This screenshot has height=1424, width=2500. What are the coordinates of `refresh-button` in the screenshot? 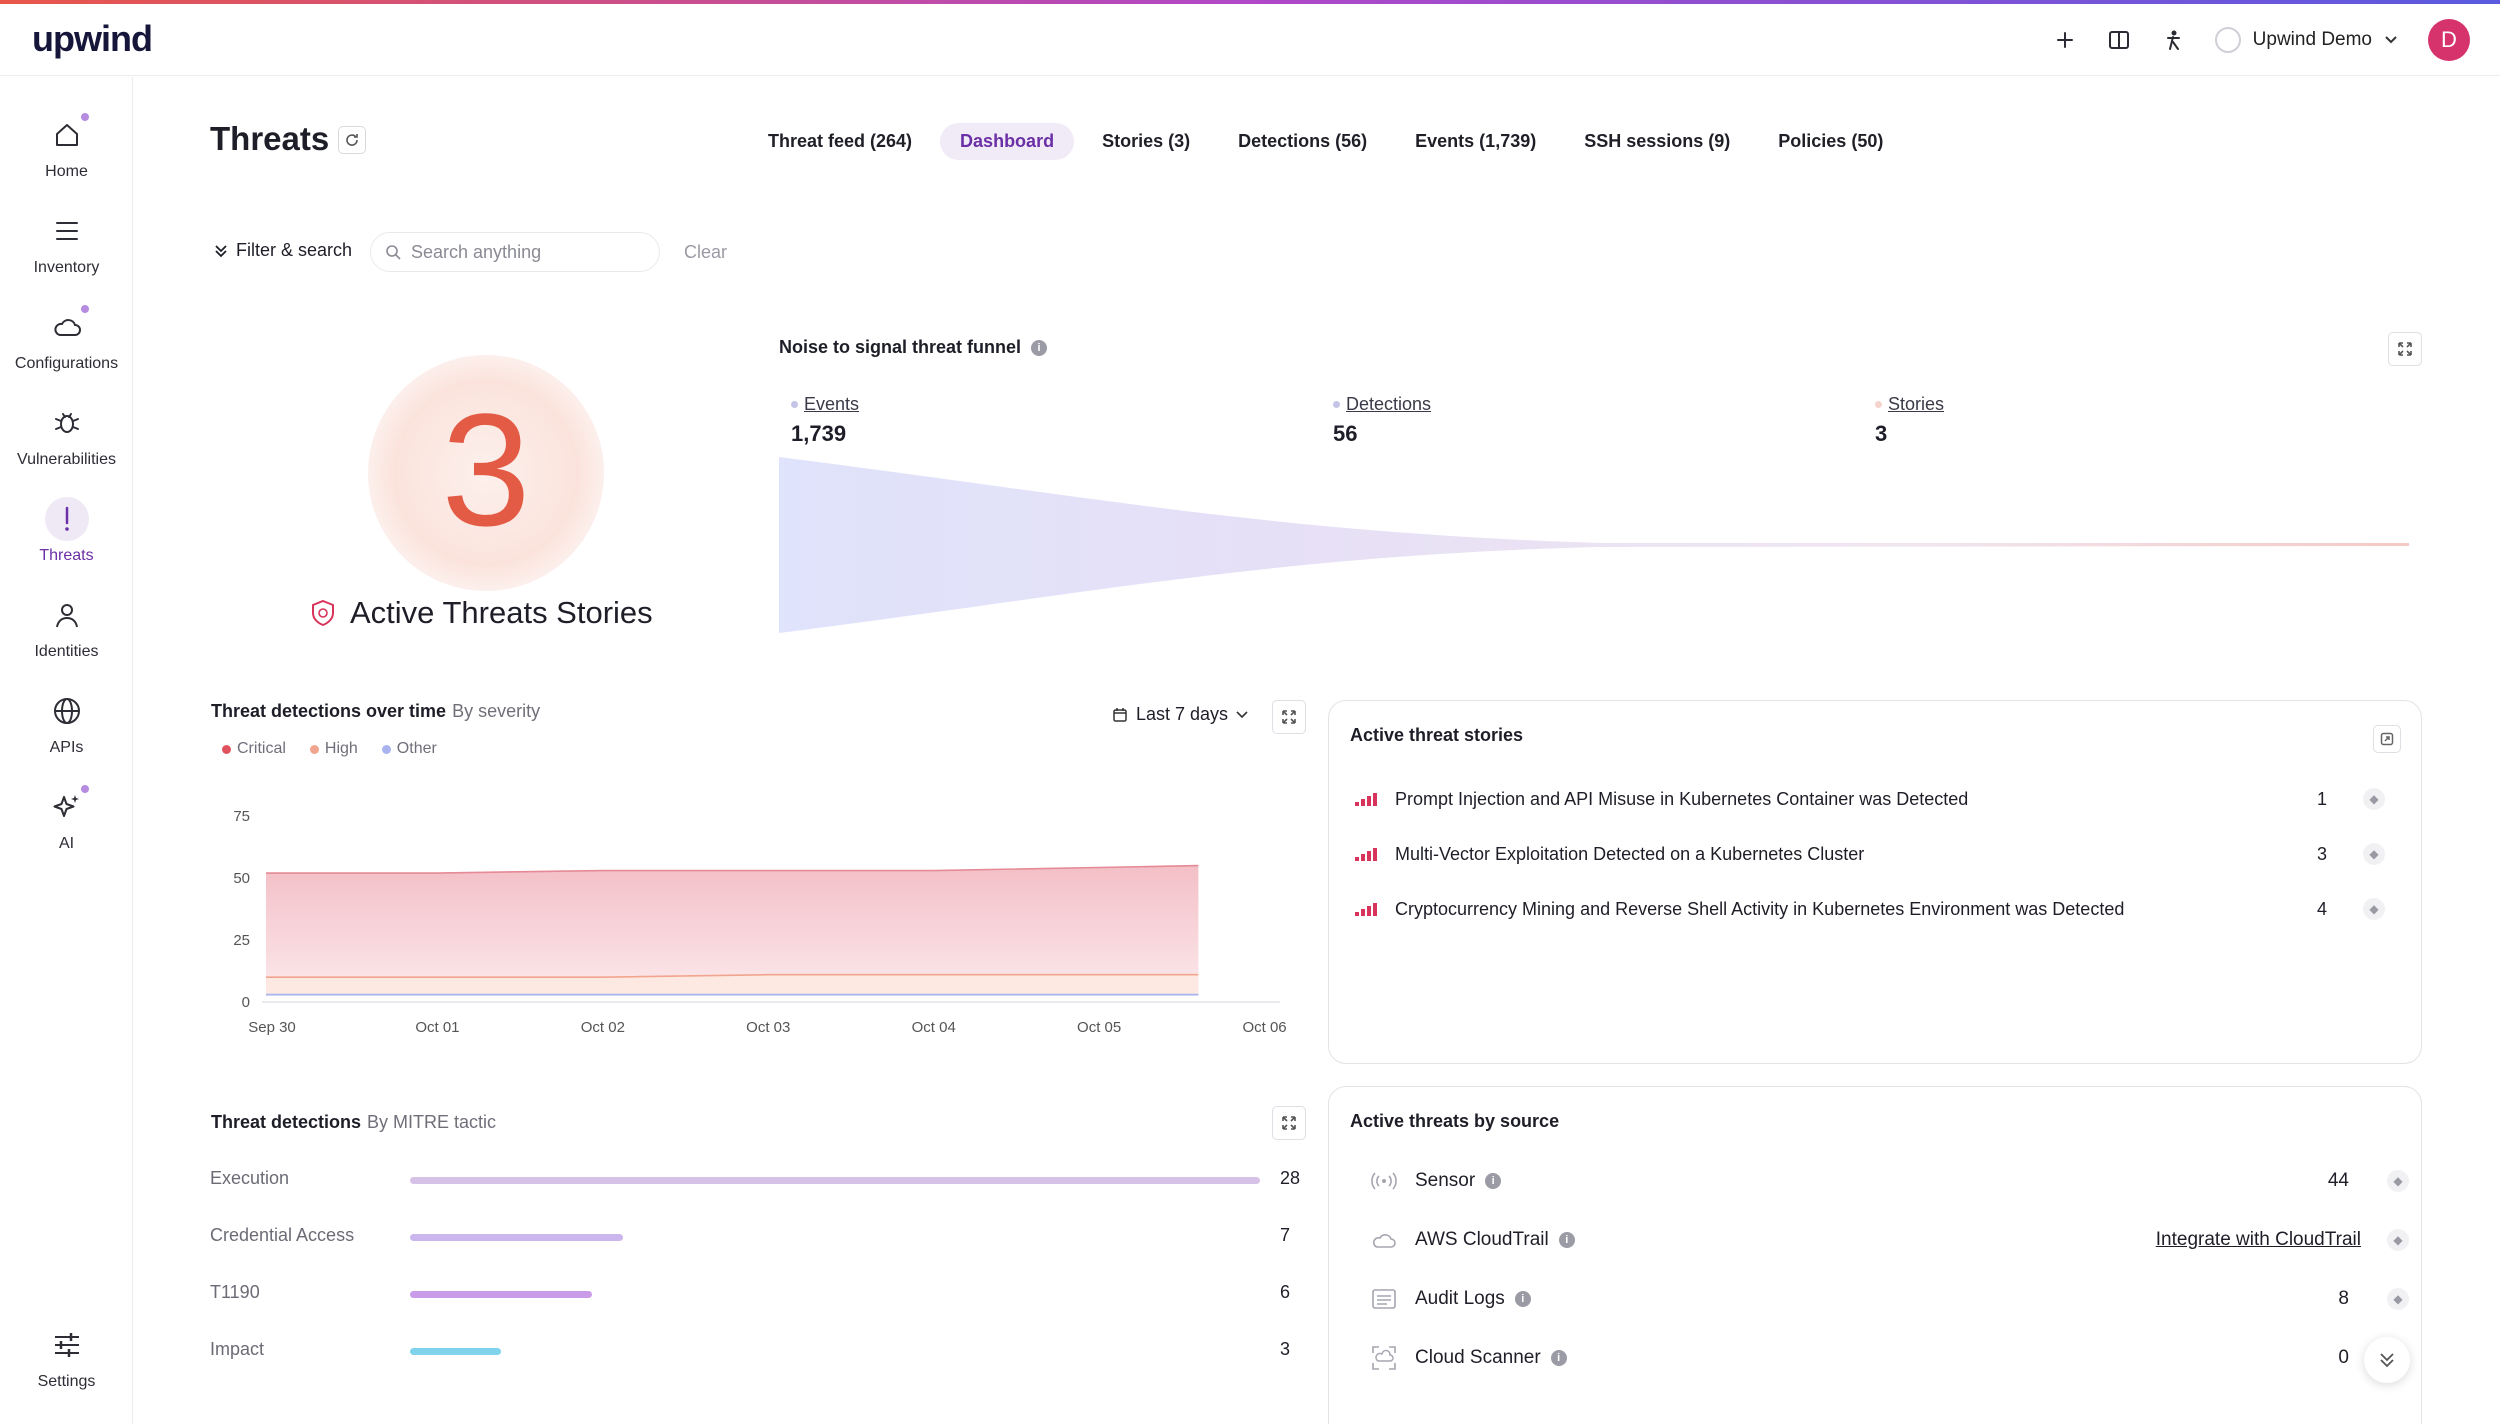 It's located at (352, 140).